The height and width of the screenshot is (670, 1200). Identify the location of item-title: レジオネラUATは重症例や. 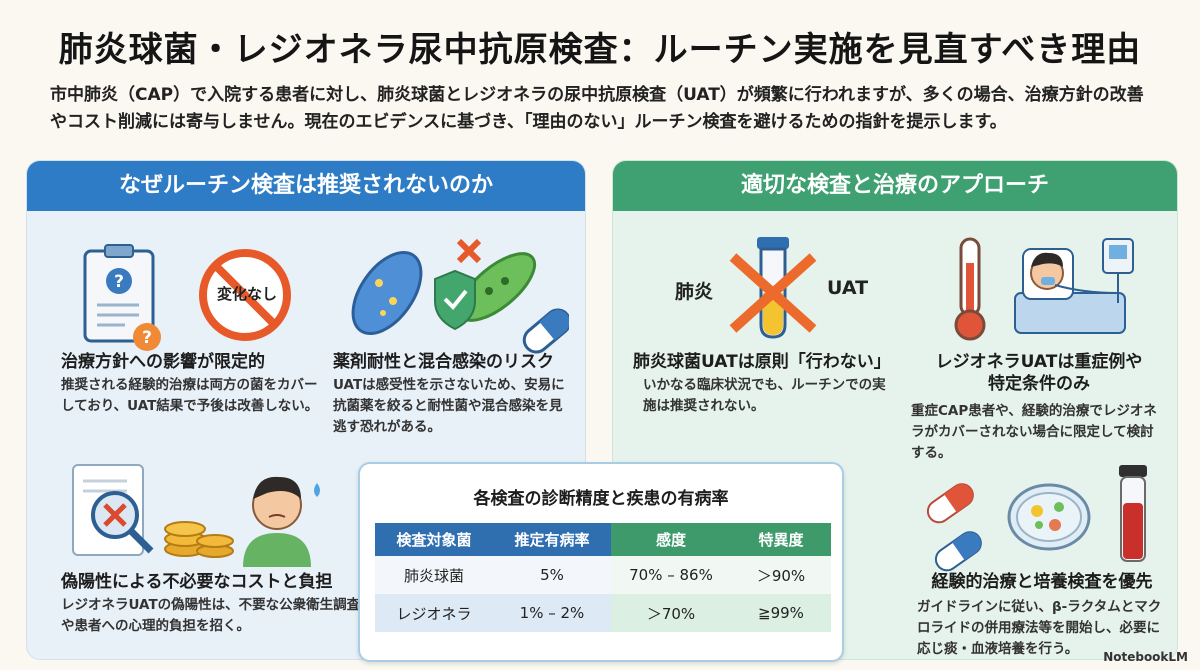
(1039, 362).